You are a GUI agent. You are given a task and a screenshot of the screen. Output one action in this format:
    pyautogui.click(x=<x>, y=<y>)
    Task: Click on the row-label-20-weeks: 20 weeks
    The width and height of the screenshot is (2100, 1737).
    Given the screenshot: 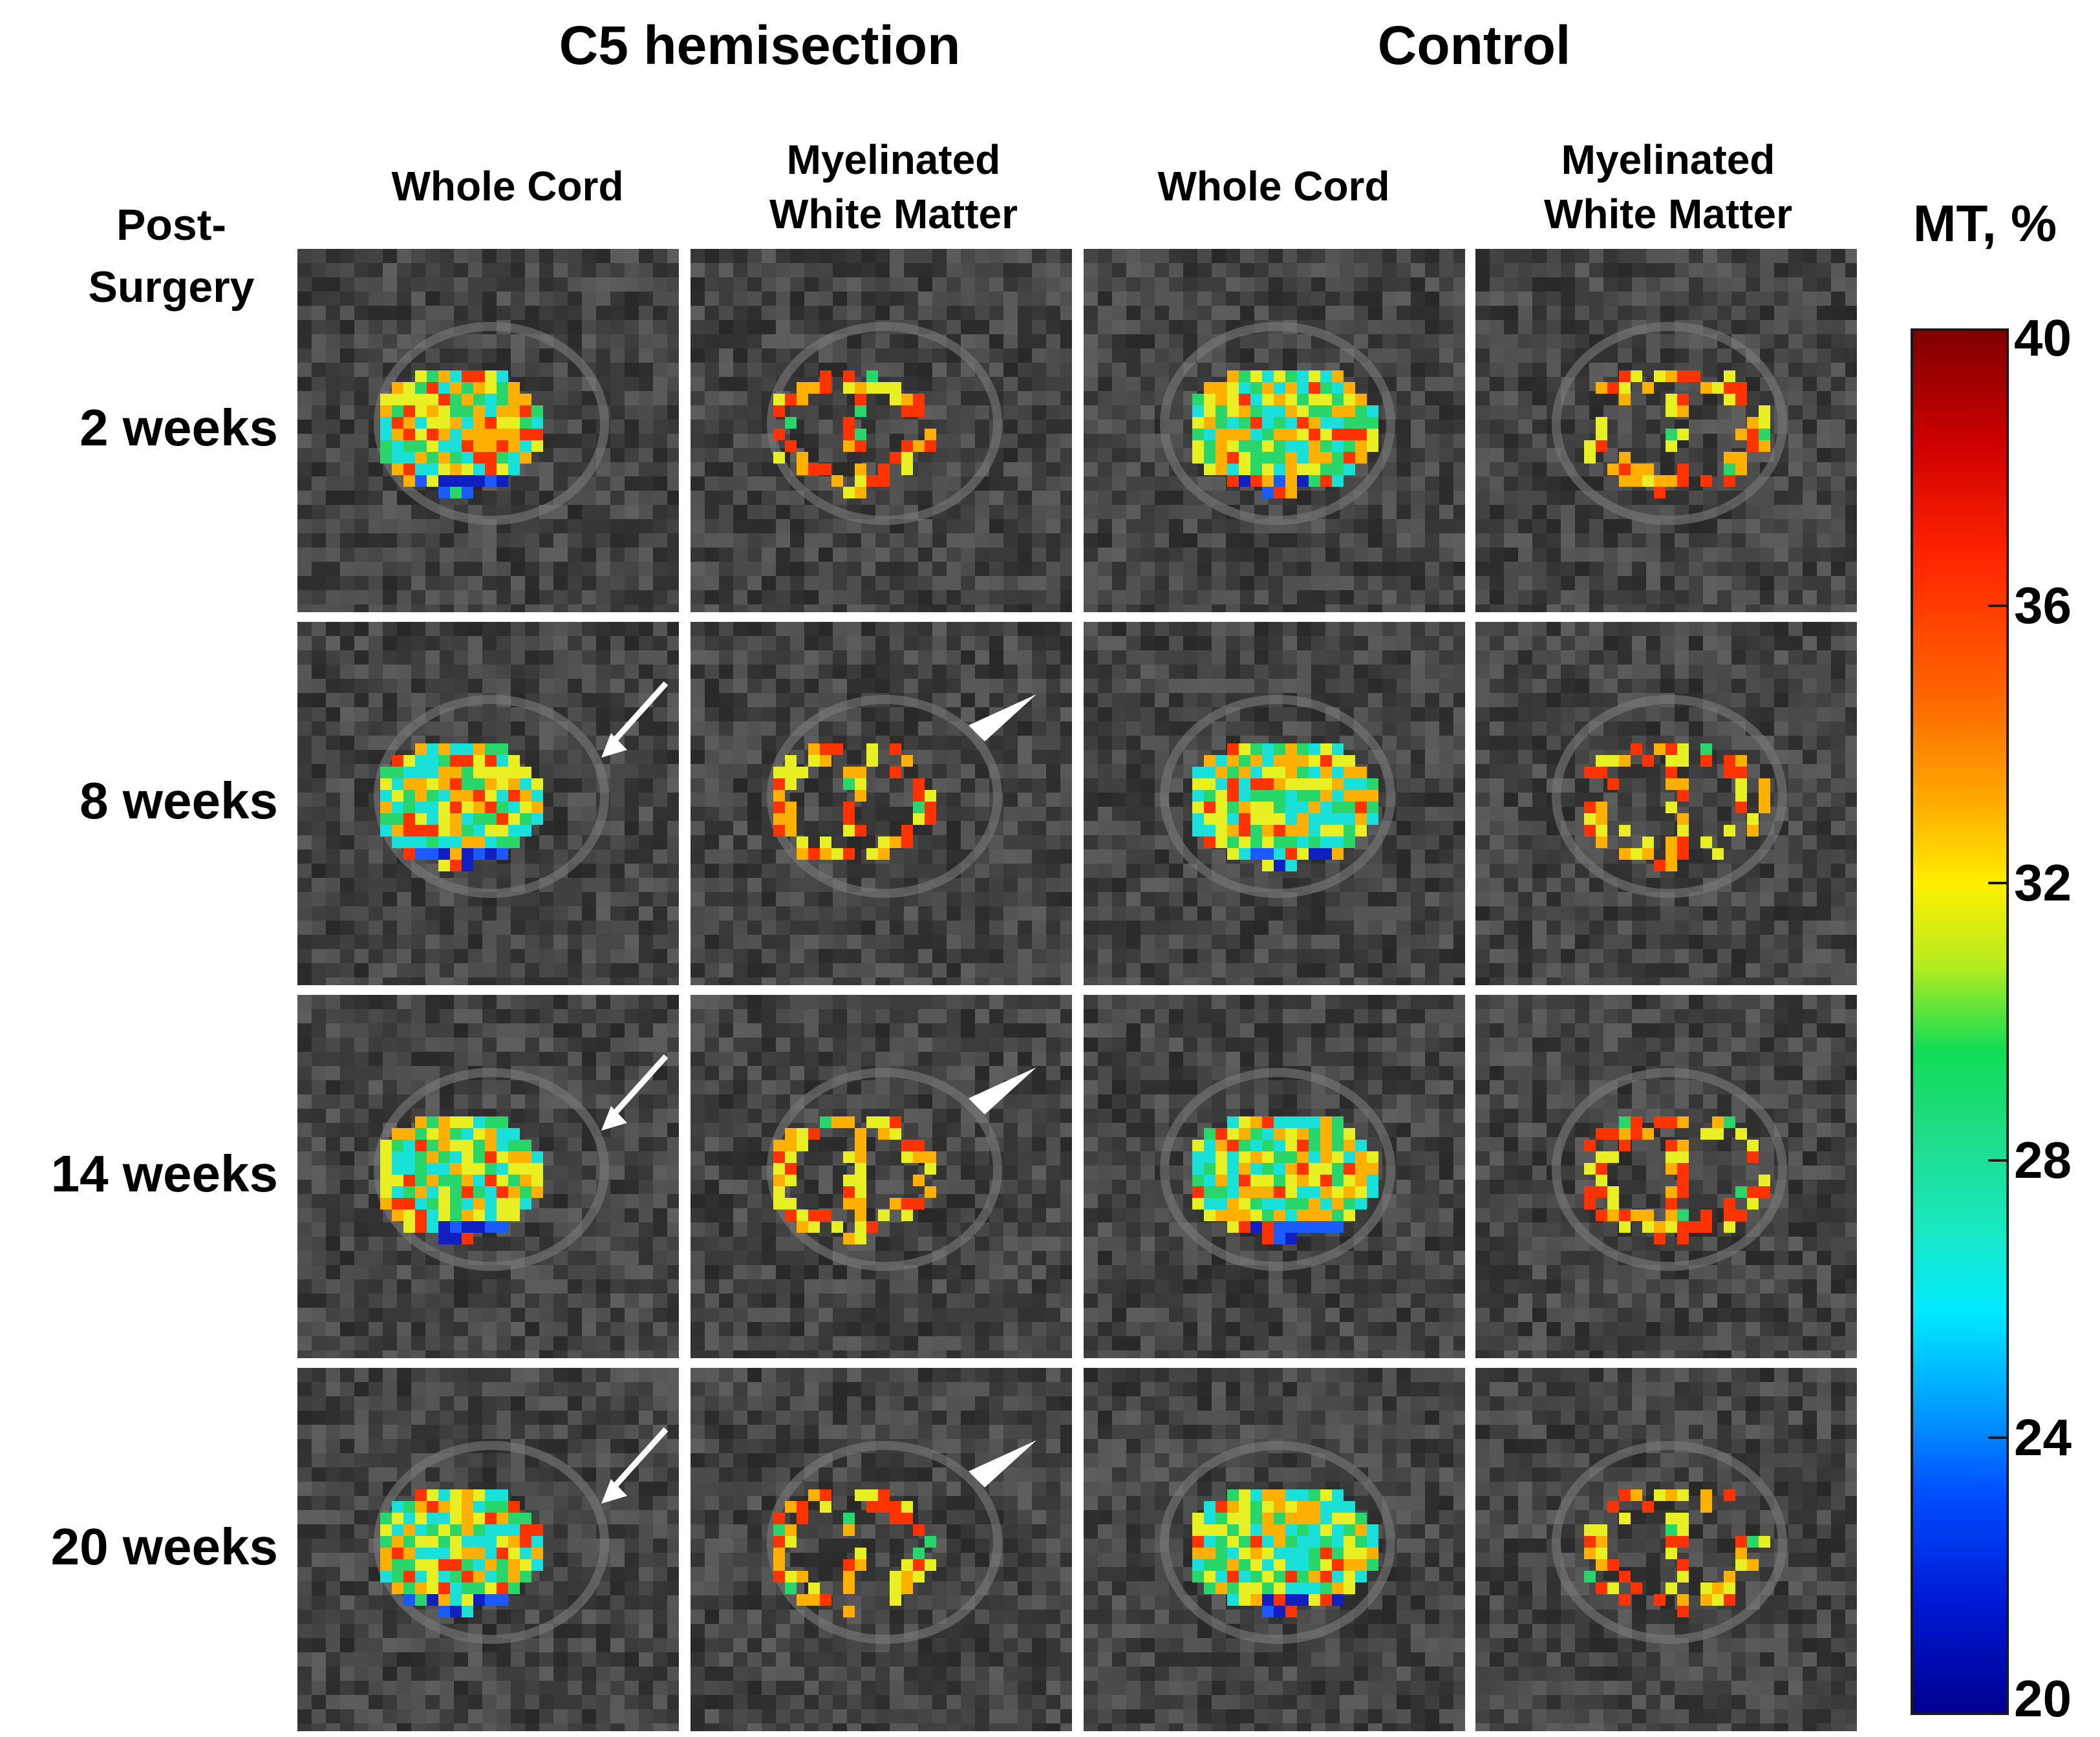 What is the action you would take?
    pyautogui.click(x=164, y=1547)
    